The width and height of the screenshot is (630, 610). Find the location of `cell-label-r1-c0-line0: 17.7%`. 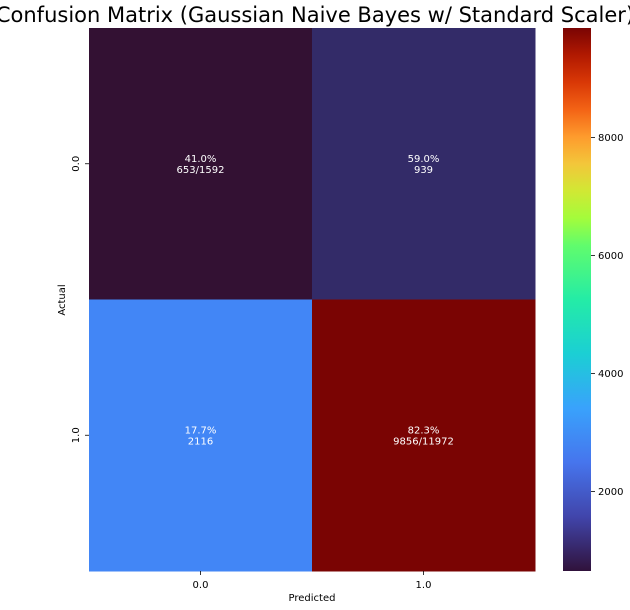

cell-label-r1-c0-line0: 17.7% is located at coordinates (201, 430).